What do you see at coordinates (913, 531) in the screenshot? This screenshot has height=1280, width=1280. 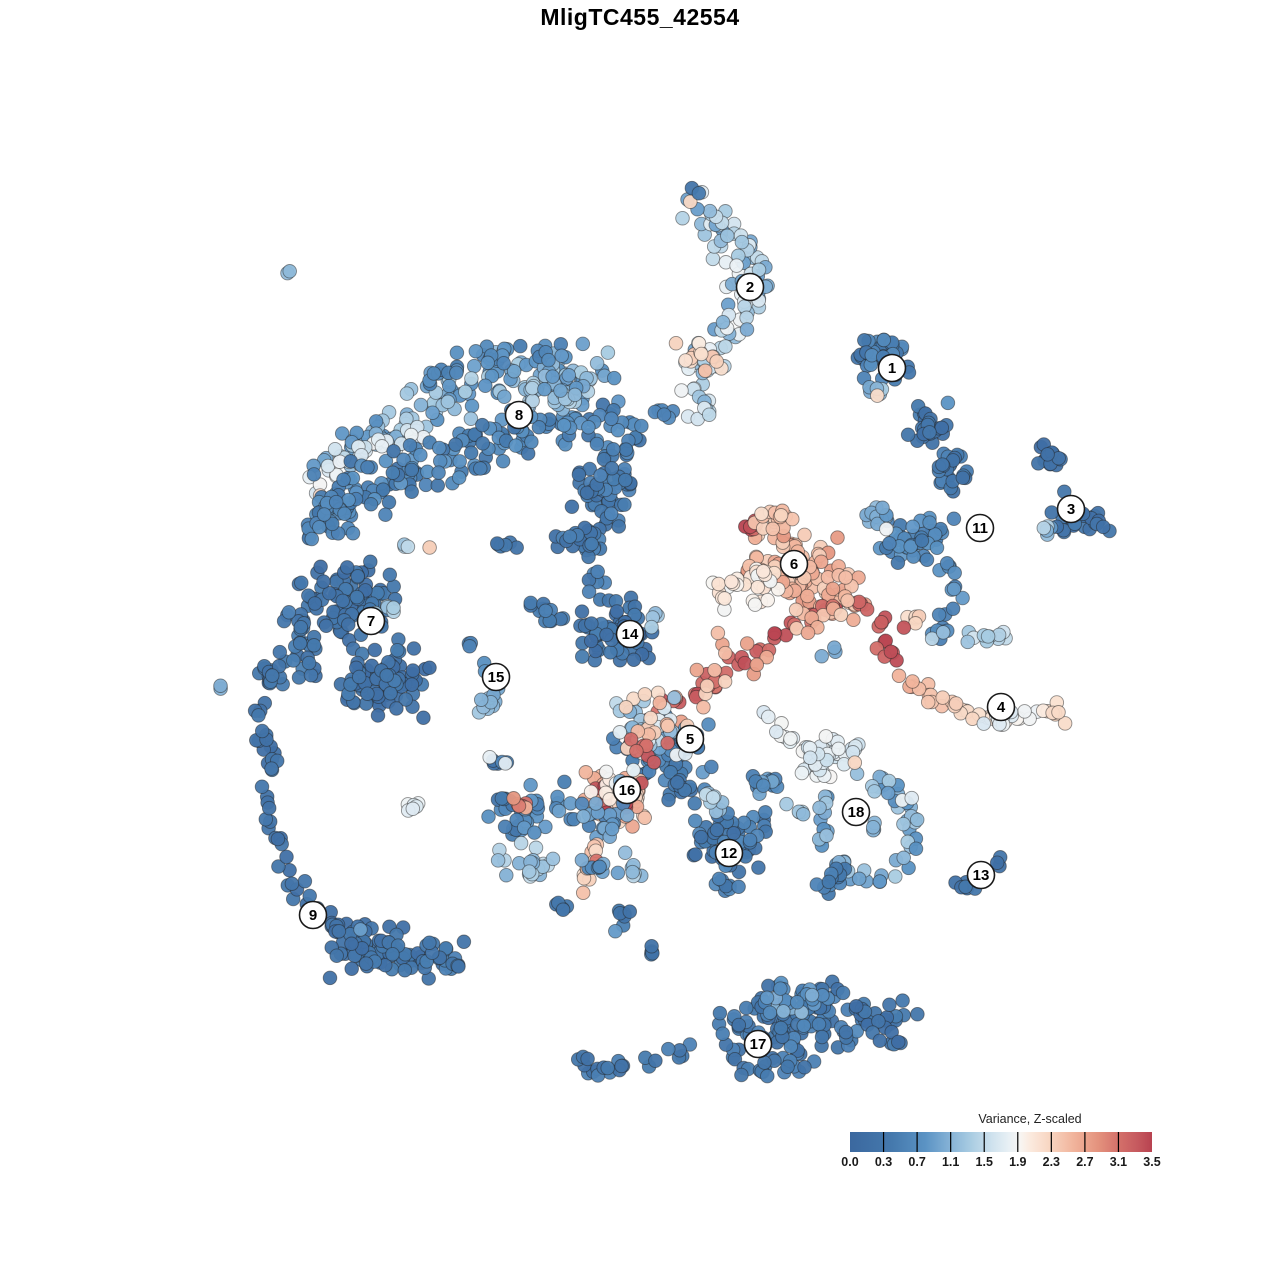 I see `cluster-11-points` at bounding box center [913, 531].